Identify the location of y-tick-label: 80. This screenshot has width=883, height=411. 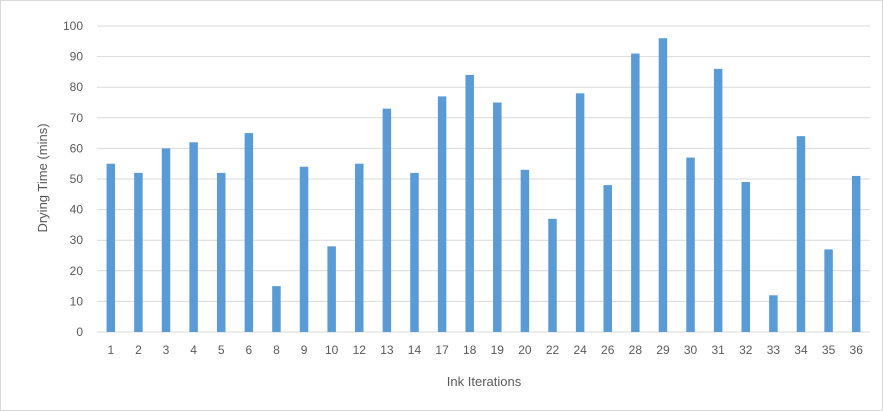
(77, 87).